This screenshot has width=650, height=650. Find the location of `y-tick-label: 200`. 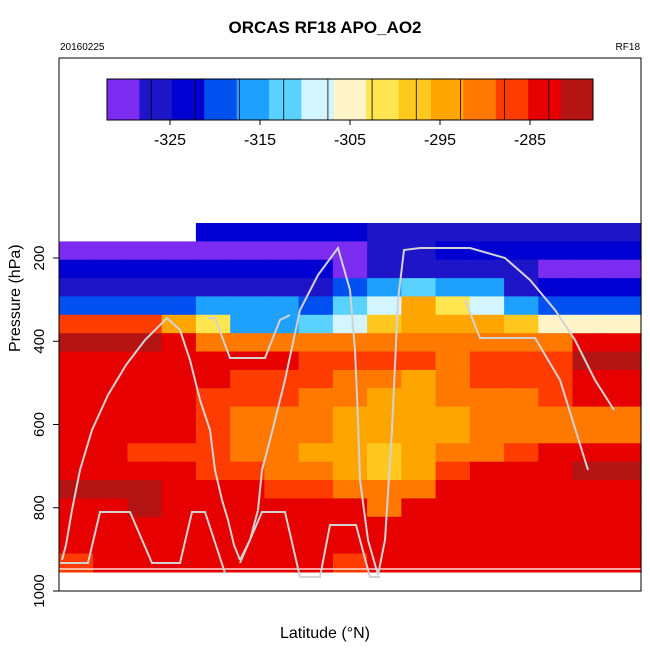

y-tick-label: 200 is located at coordinates (39, 257).